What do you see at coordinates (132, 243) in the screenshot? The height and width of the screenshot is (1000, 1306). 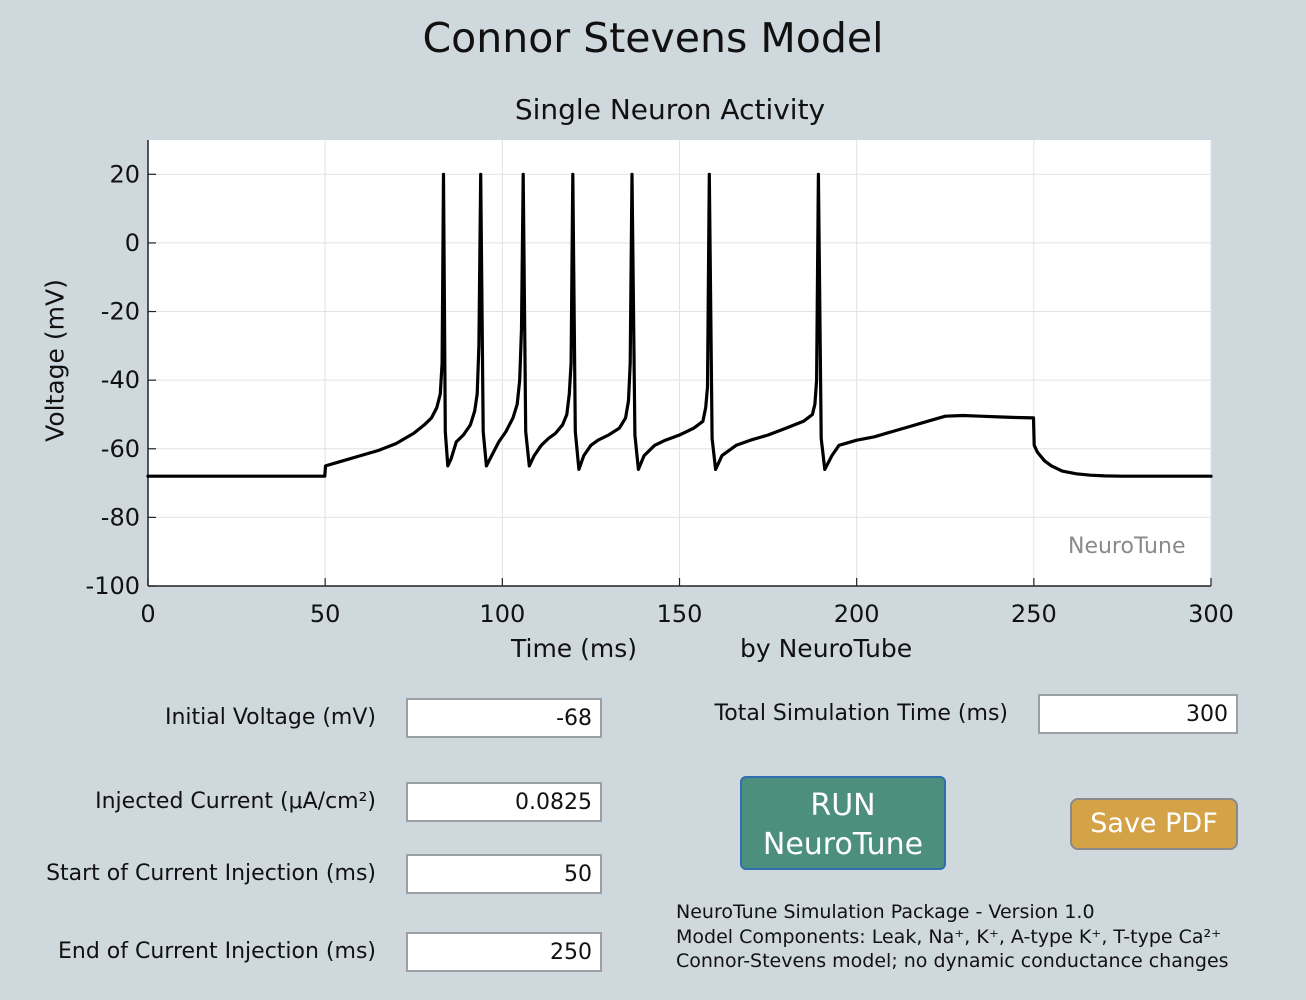 I see `y-tick-label: 0` at bounding box center [132, 243].